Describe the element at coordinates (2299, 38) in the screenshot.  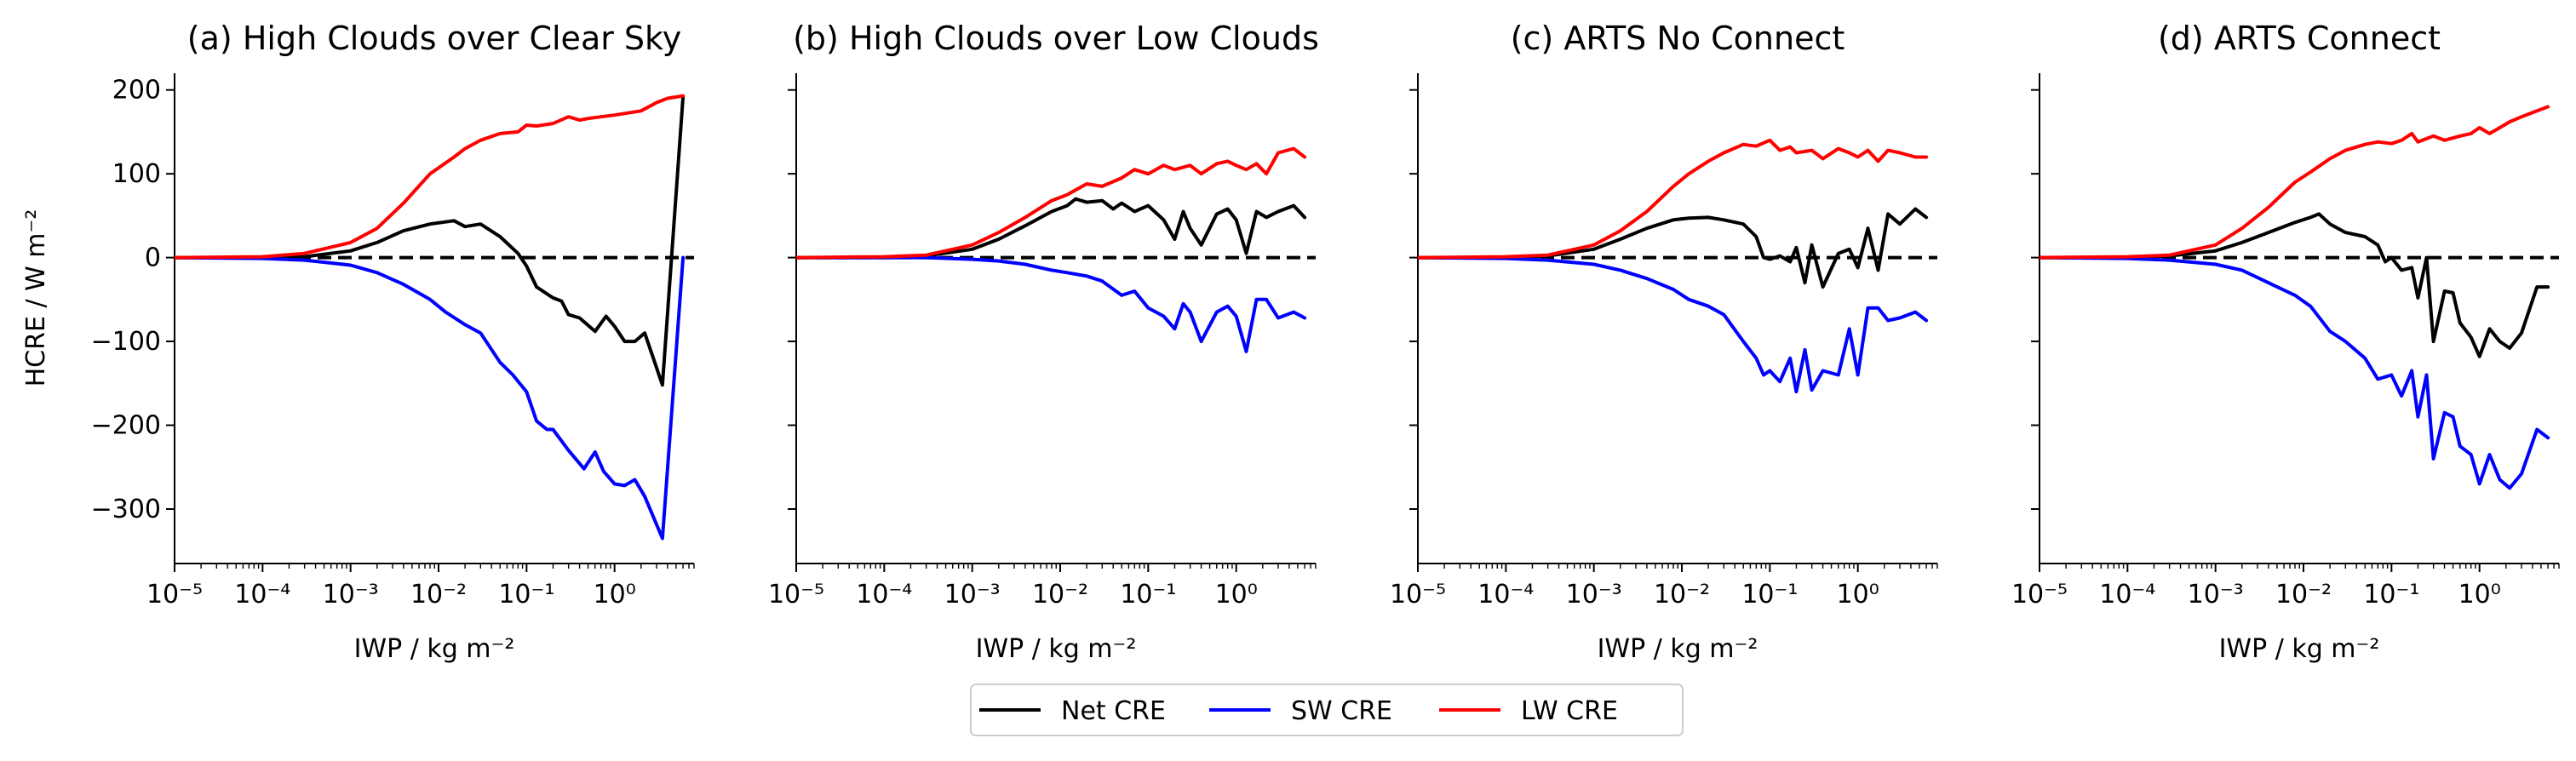
I see `panel-title: (d) ARTS Connect` at that location.